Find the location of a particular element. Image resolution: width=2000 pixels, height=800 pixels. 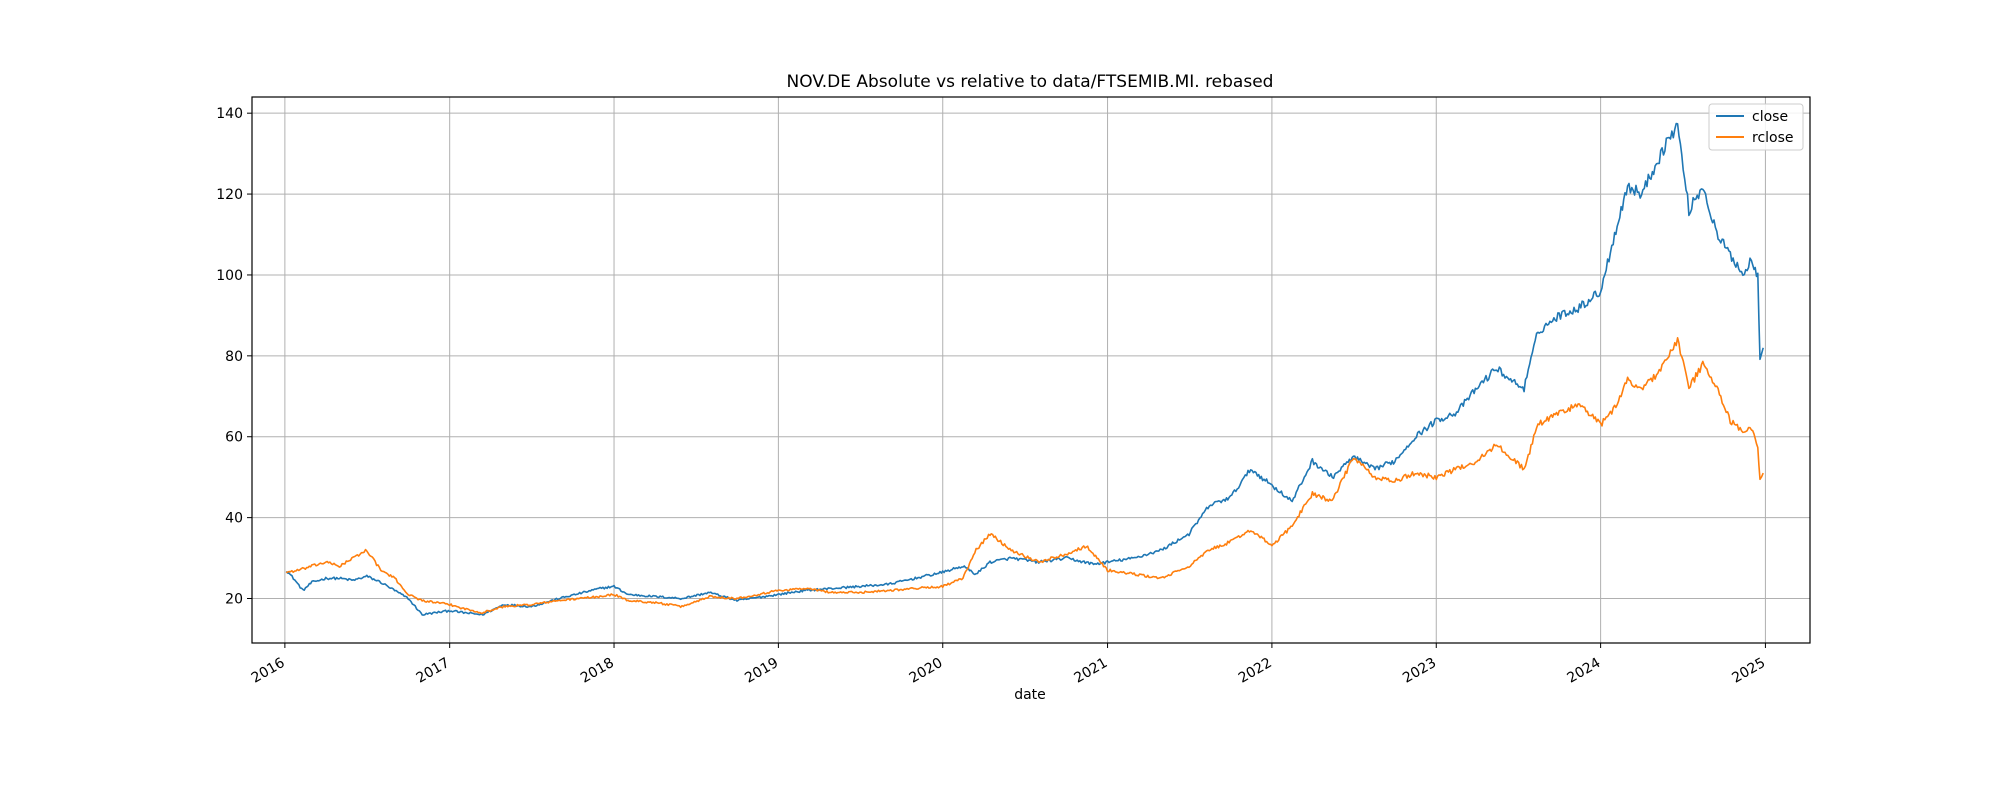

legend: close rclose is located at coordinates (1756, 127).